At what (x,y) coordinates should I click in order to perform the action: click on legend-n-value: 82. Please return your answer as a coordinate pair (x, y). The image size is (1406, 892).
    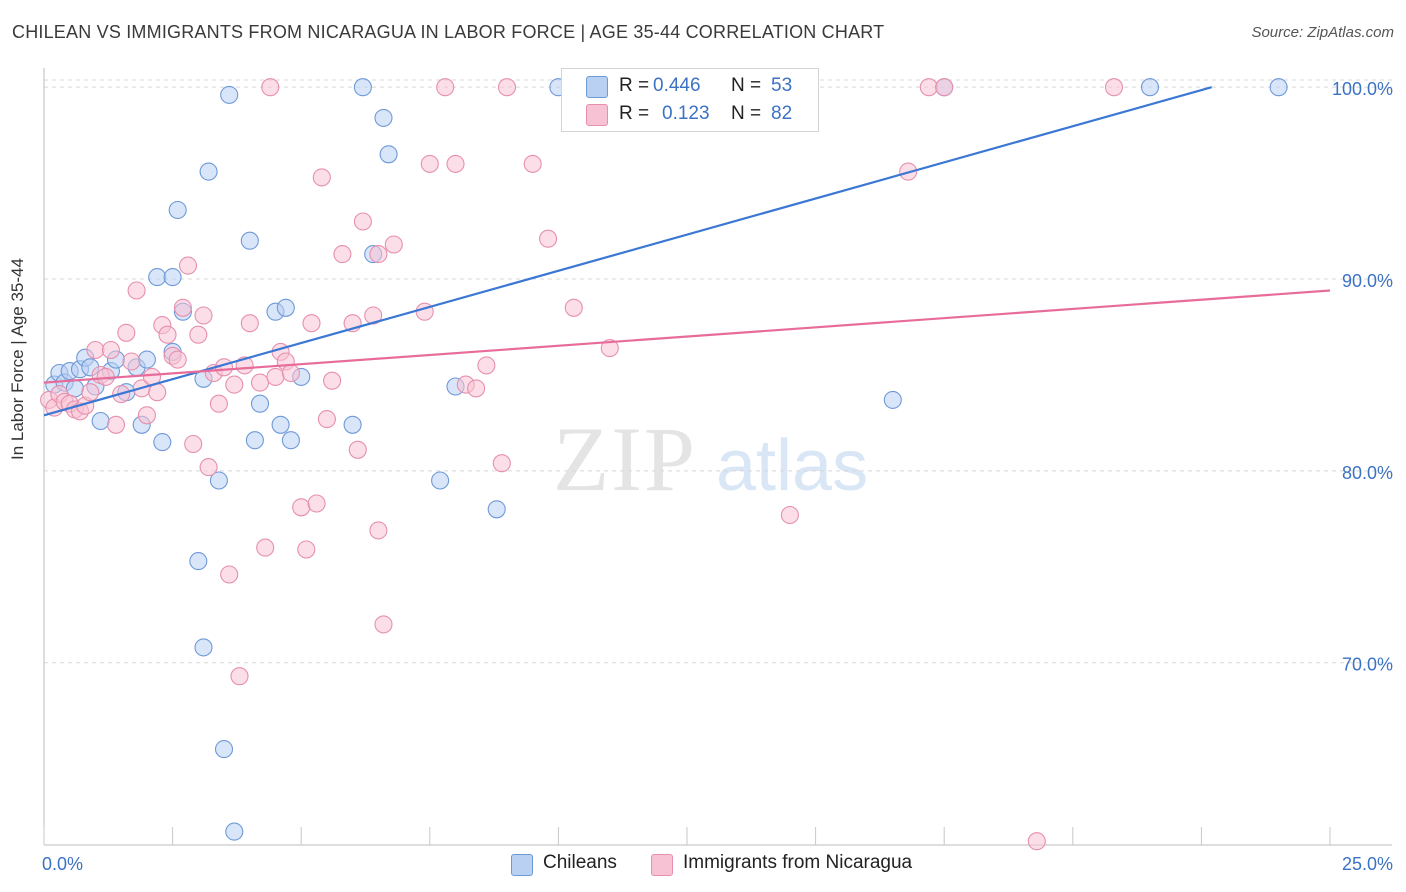
    Looking at the image, I should click on (782, 113).